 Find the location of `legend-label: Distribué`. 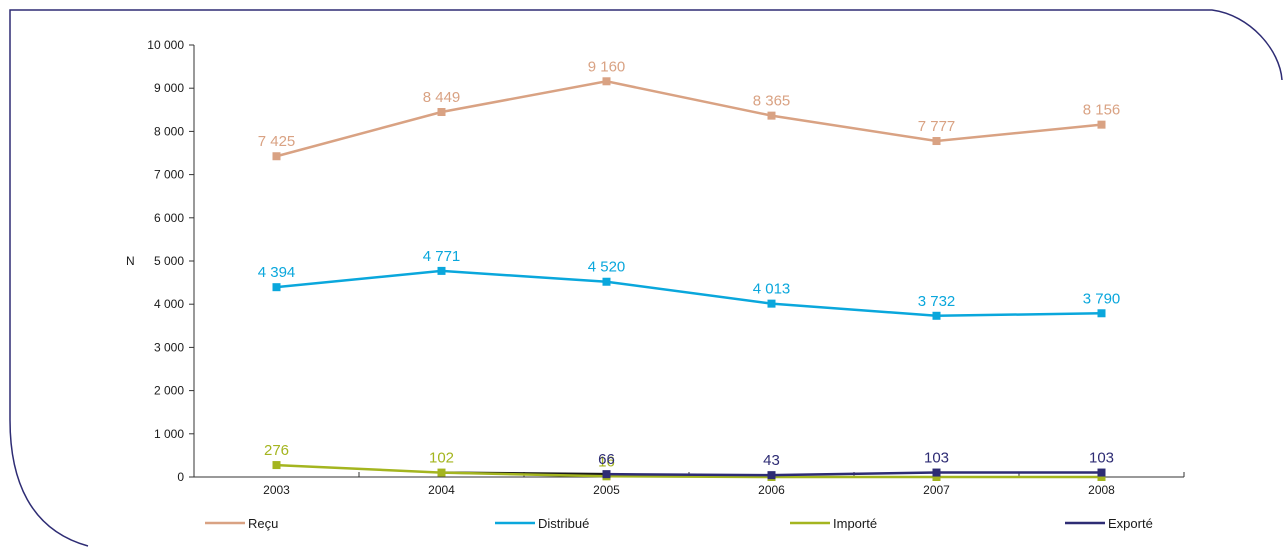

legend-label: Distribué is located at coordinates (563, 523).